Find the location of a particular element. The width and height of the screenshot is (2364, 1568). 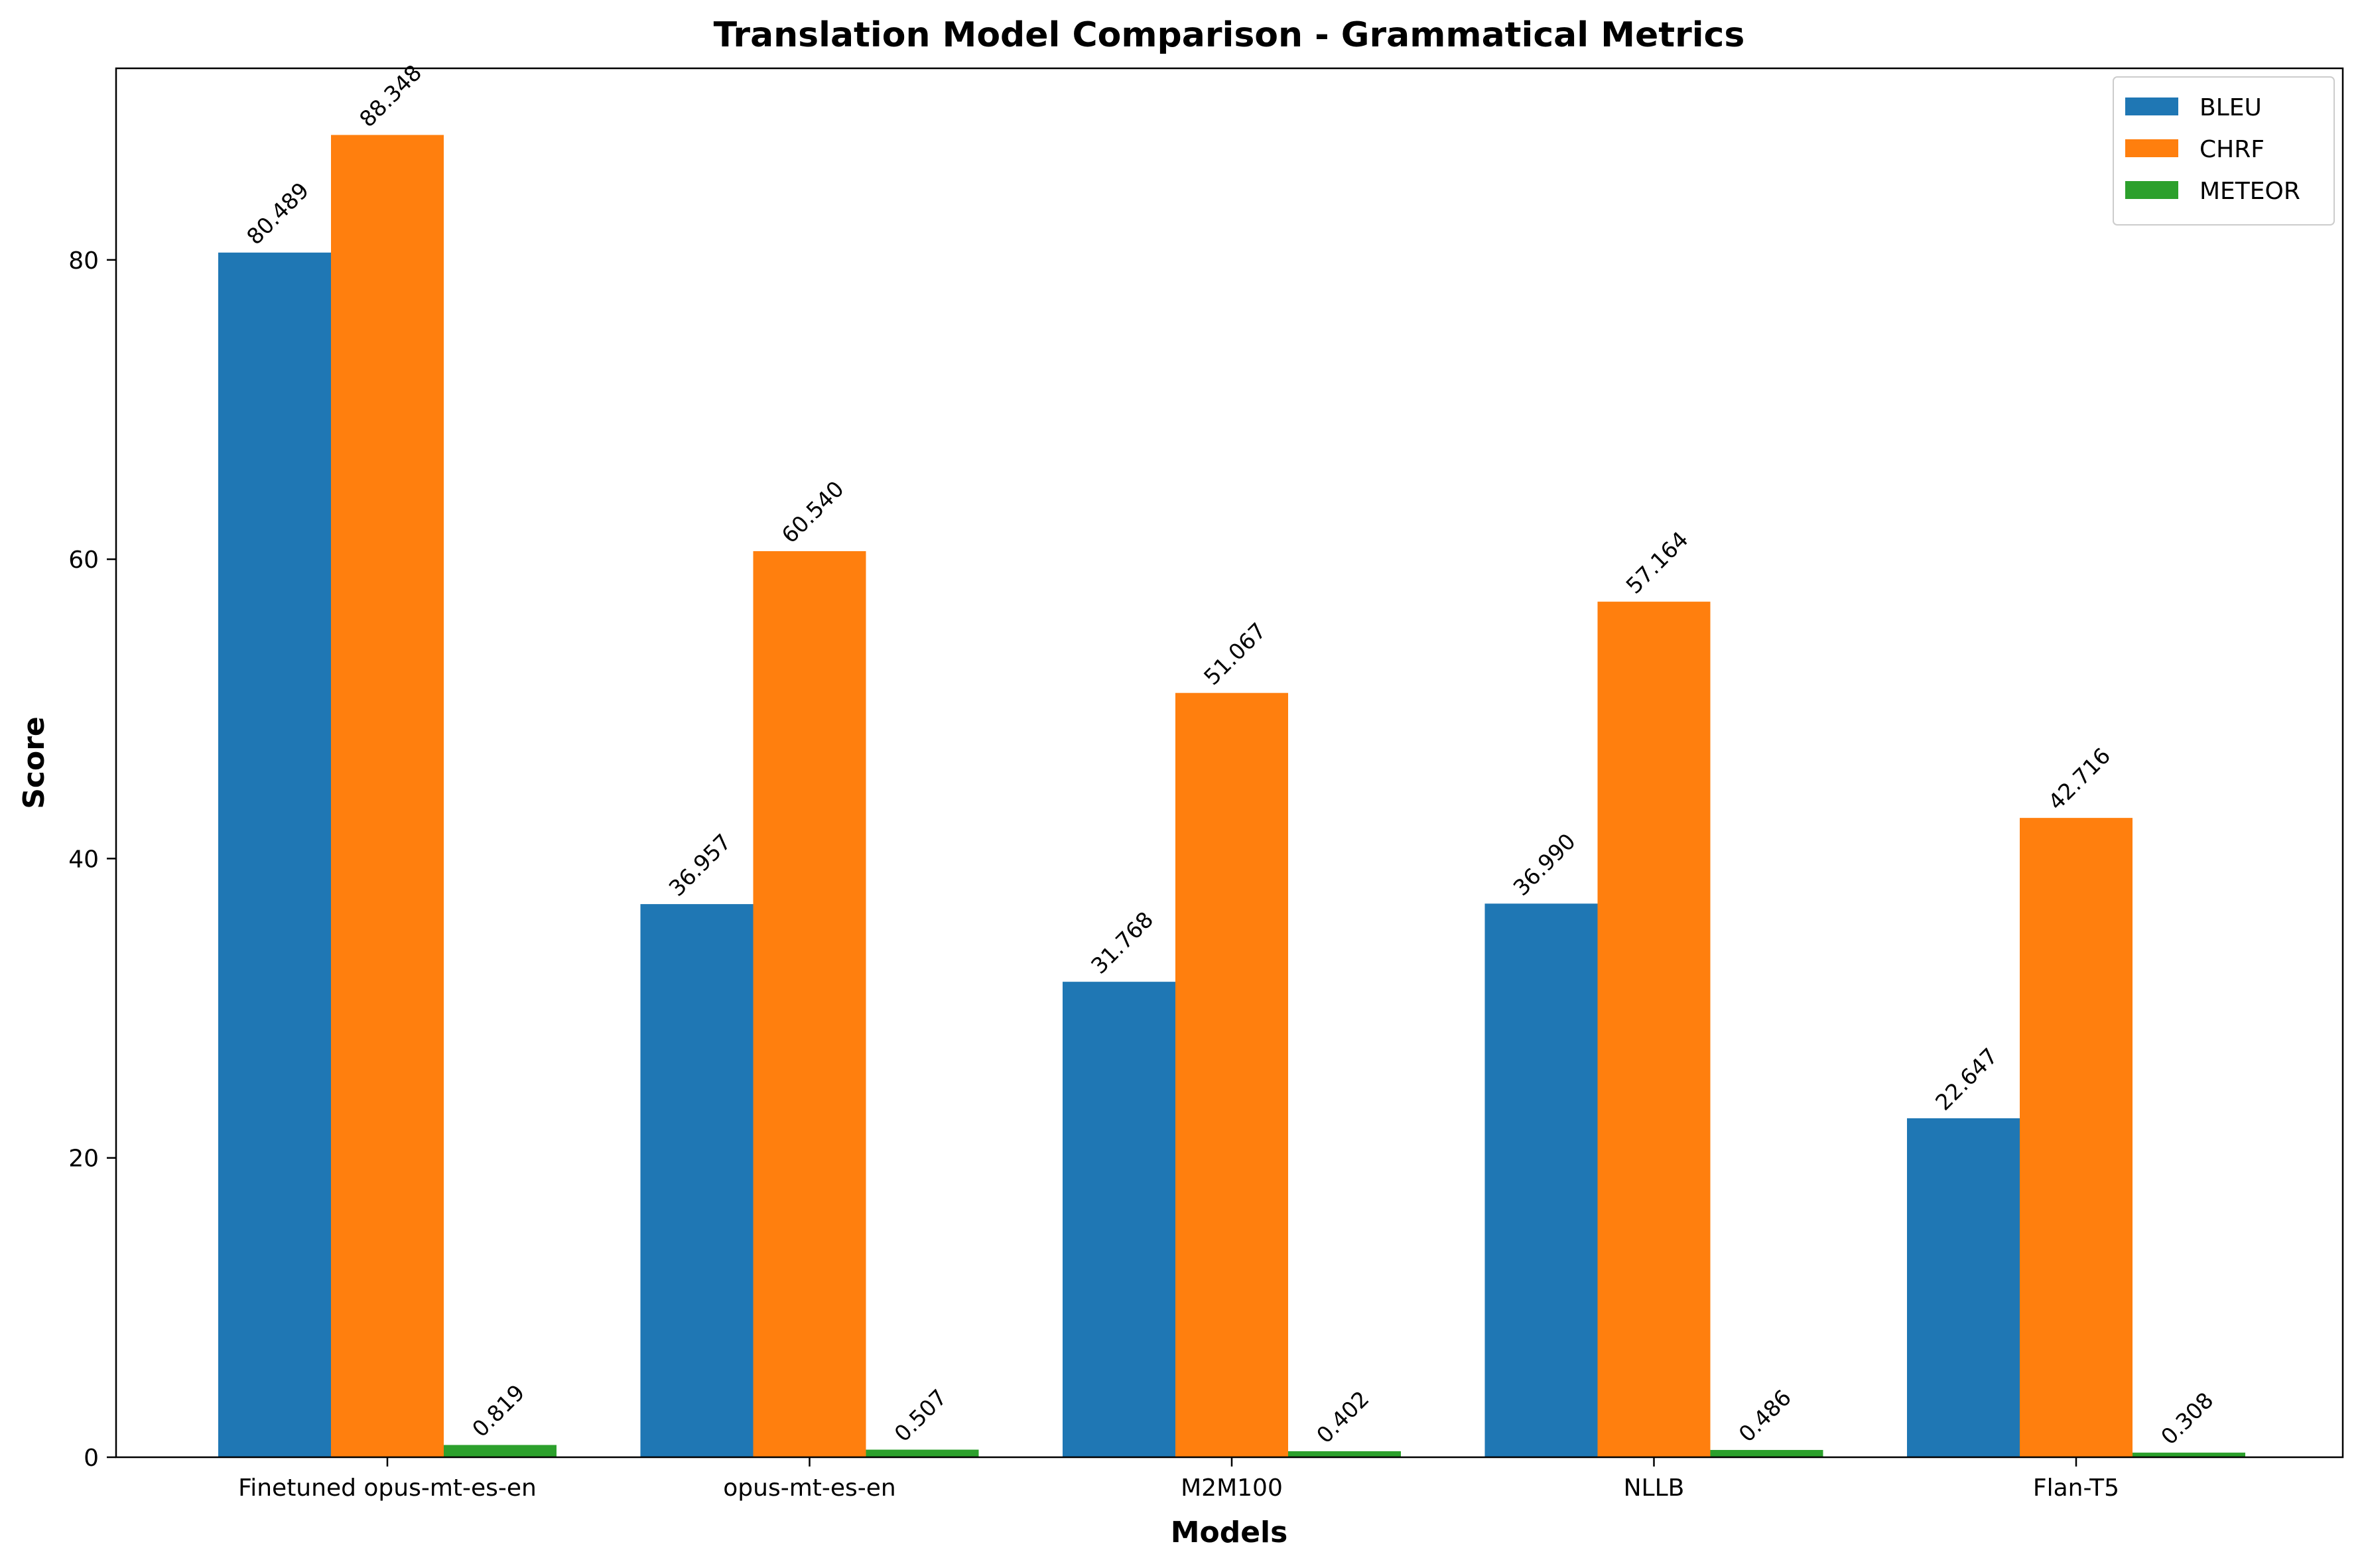

legend-swatch-chrf is located at coordinates (2151, 148).